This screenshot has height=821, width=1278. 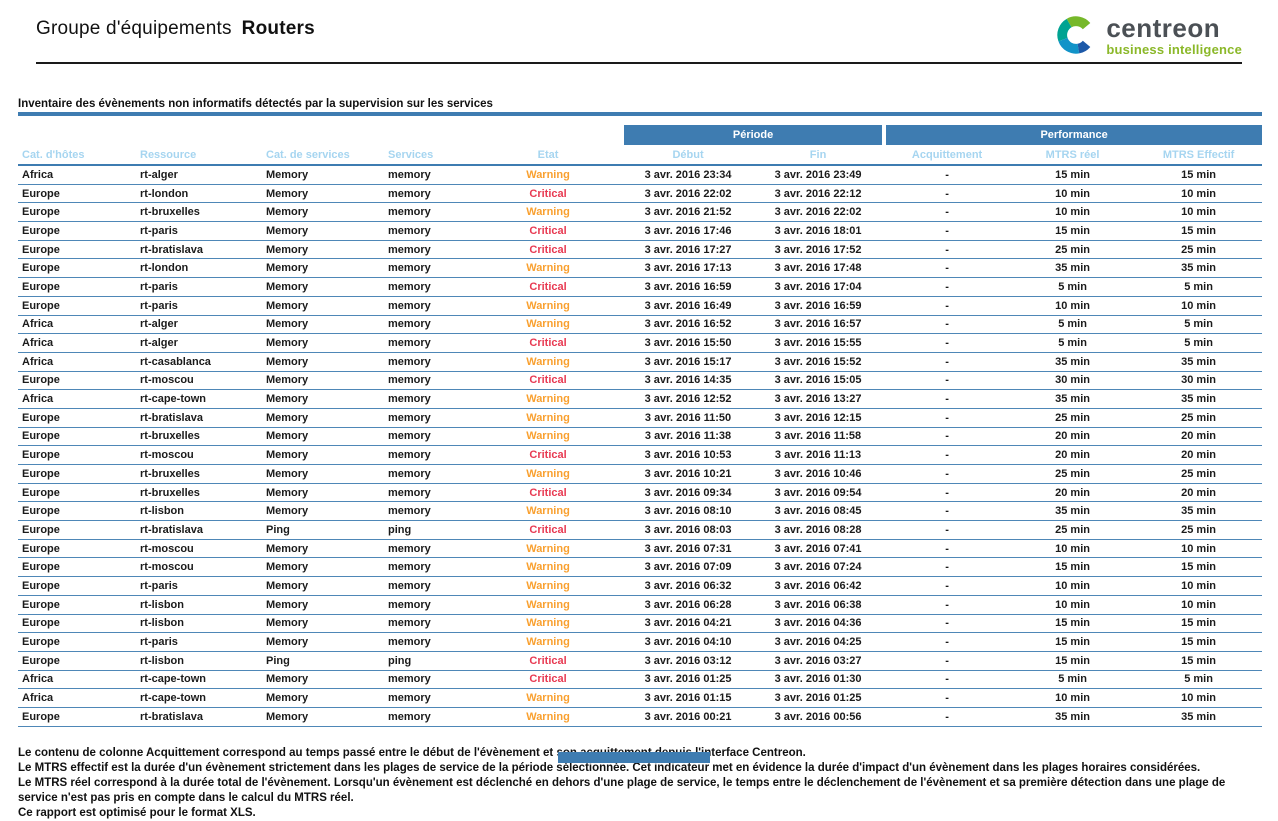 I want to click on cell-mtrs-effective: 10 min, so click(x=1199, y=212).